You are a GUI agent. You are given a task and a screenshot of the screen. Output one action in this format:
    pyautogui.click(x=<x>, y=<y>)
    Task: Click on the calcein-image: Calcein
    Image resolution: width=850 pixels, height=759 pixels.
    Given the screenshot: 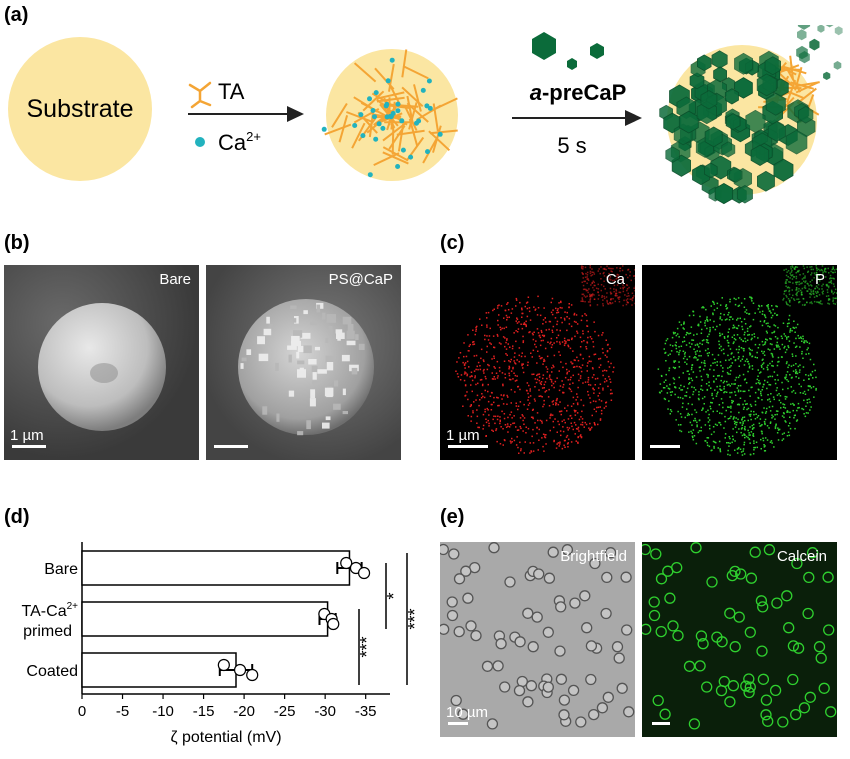 What is the action you would take?
    pyautogui.click(x=739, y=639)
    